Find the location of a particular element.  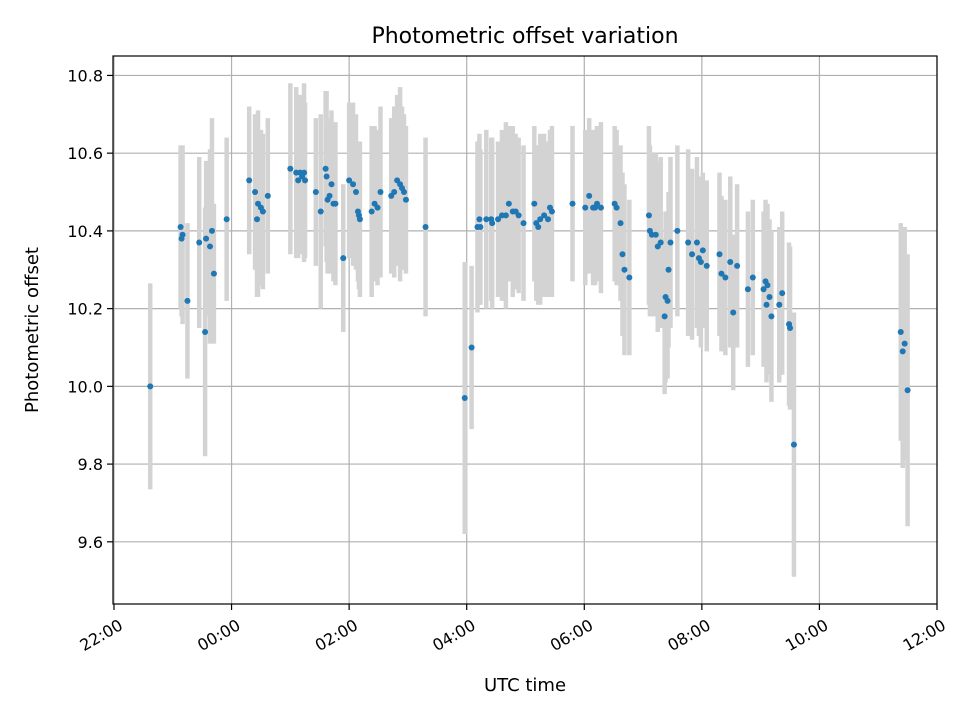

y-tick-label: 10.8 is located at coordinates (85, 75).